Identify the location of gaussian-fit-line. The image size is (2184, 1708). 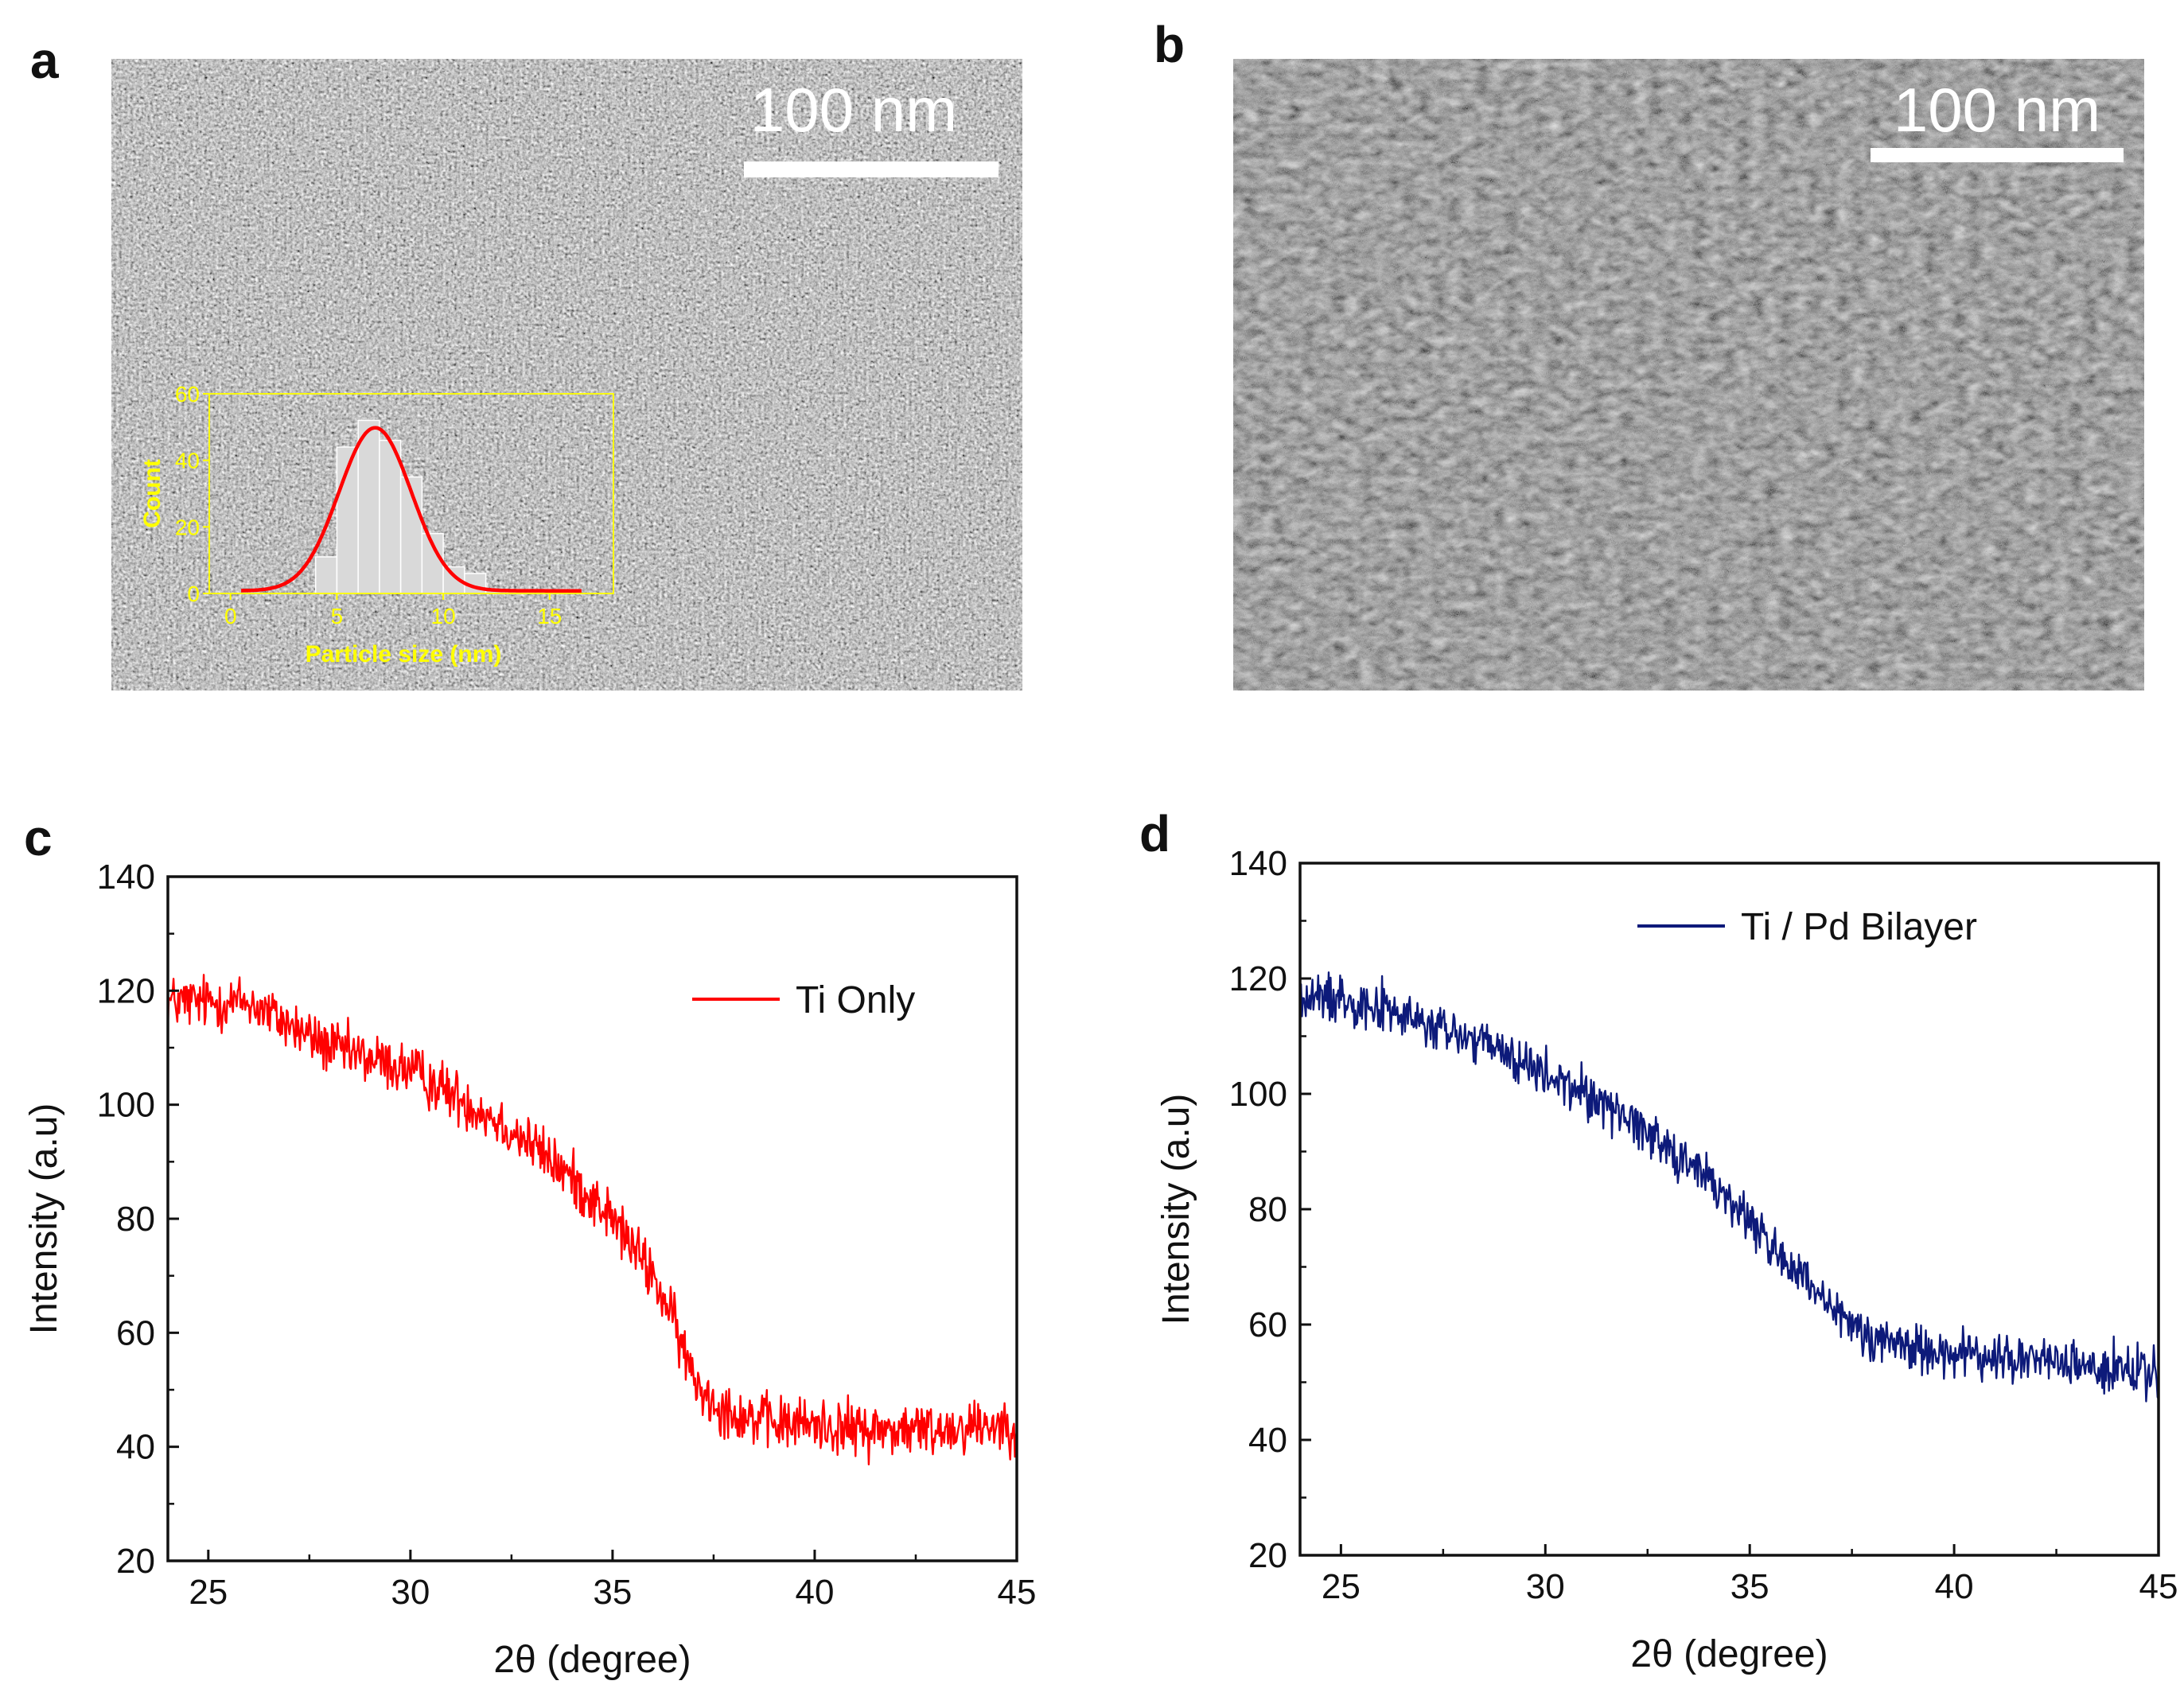
(411, 509).